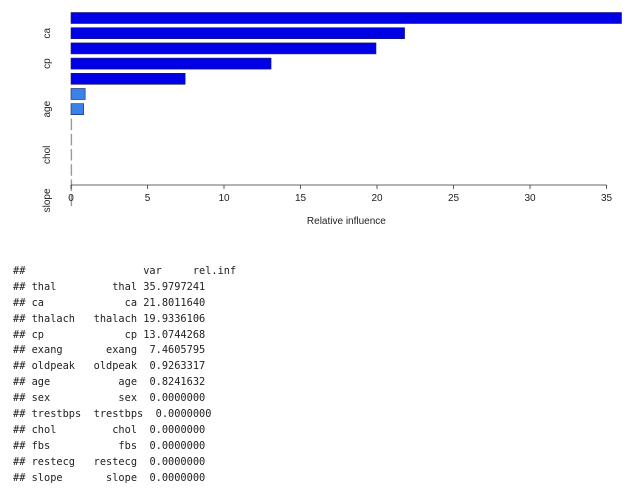 The image size is (636, 503). I want to click on console-row: ## exang exang 7.4605795, so click(124, 351).